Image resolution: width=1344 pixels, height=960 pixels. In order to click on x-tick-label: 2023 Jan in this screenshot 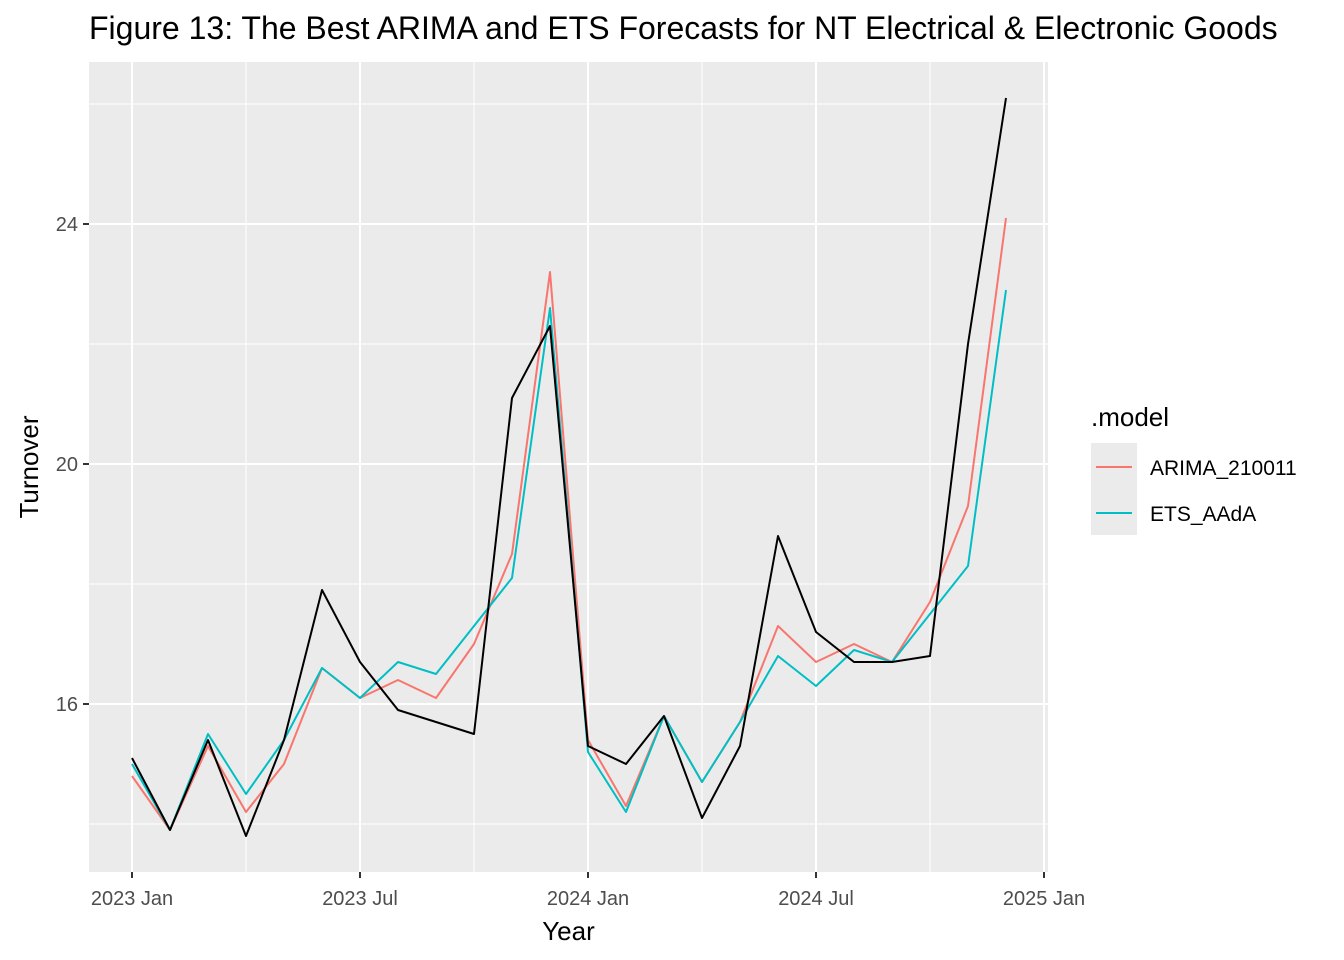, I will do `click(132, 899)`.